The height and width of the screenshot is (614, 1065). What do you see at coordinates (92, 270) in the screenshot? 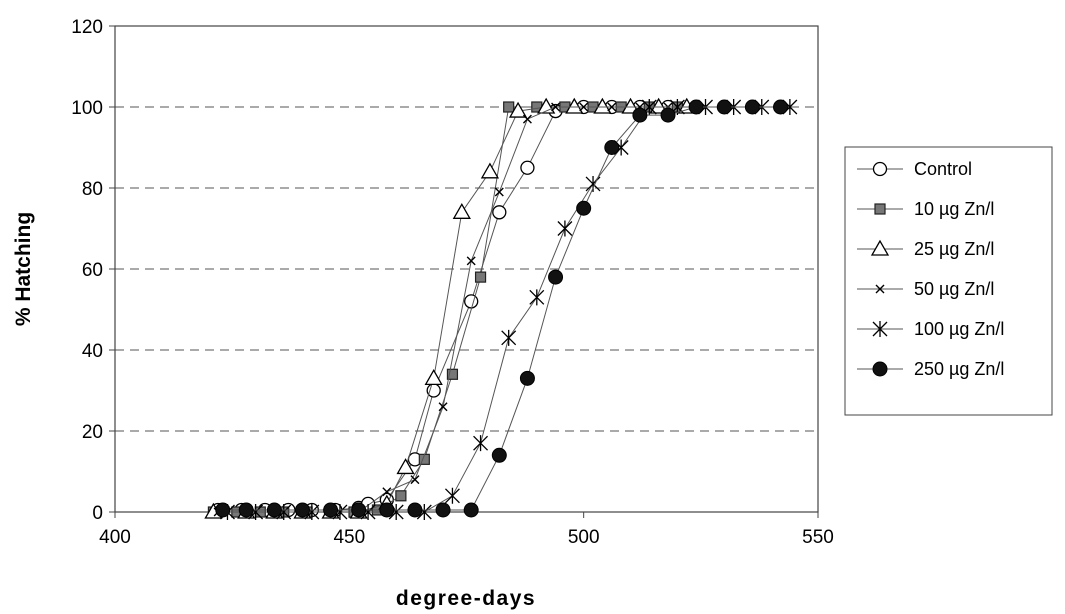
I see `y-tick-label: 60` at bounding box center [92, 270].